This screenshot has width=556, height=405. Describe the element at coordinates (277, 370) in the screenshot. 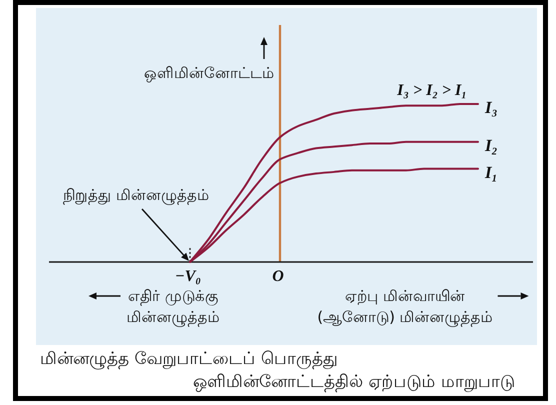

I see `annotation: மின்னழுத்த வேறுபாட்டைப் பொருத்து ஒளிமின்னோட்டத்தில் ஏற்படும் மாறுபாடு` at that location.